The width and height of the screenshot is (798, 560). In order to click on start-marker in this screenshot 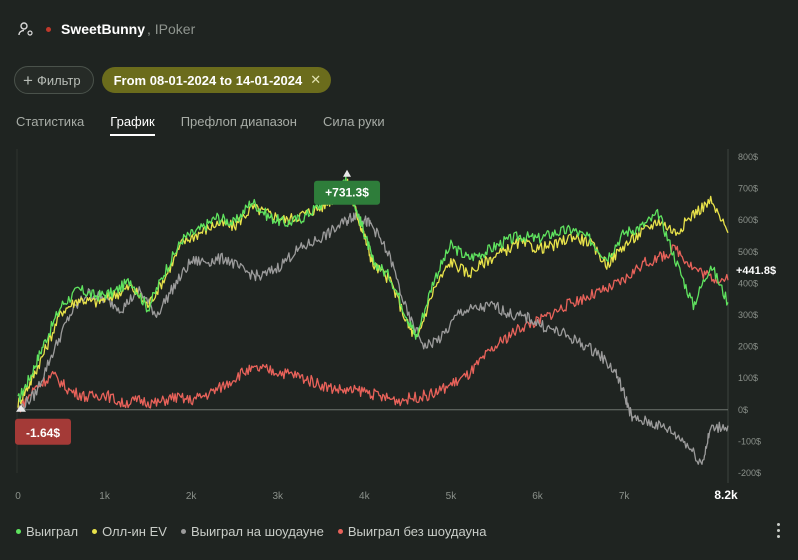, I will do `click(21, 408)`.